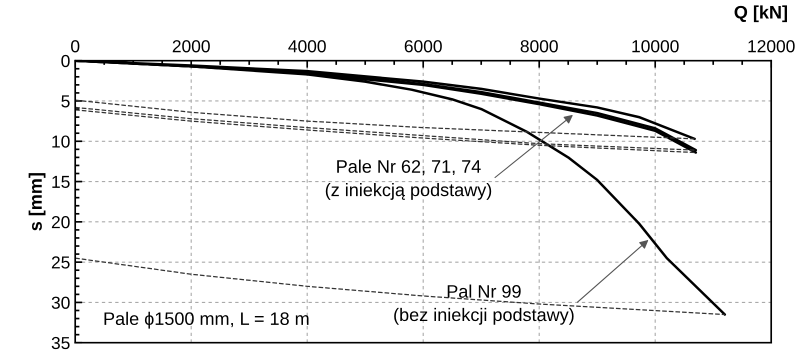 This screenshot has height=357, width=800. What do you see at coordinates (61, 343) in the screenshot?
I see `y-tick-label: 35` at bounding box center [61, 343].